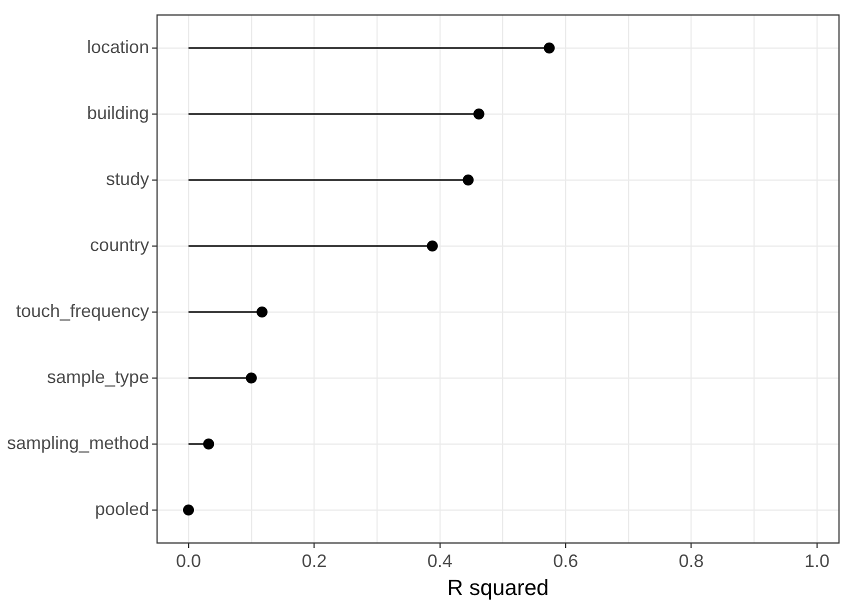 The width and height of the screenshot is (845, 606). What do you see at coordinates (98, 376) in the screenshot?
I see `y-tick-label: sample_type` at bounding box center [98, 376].